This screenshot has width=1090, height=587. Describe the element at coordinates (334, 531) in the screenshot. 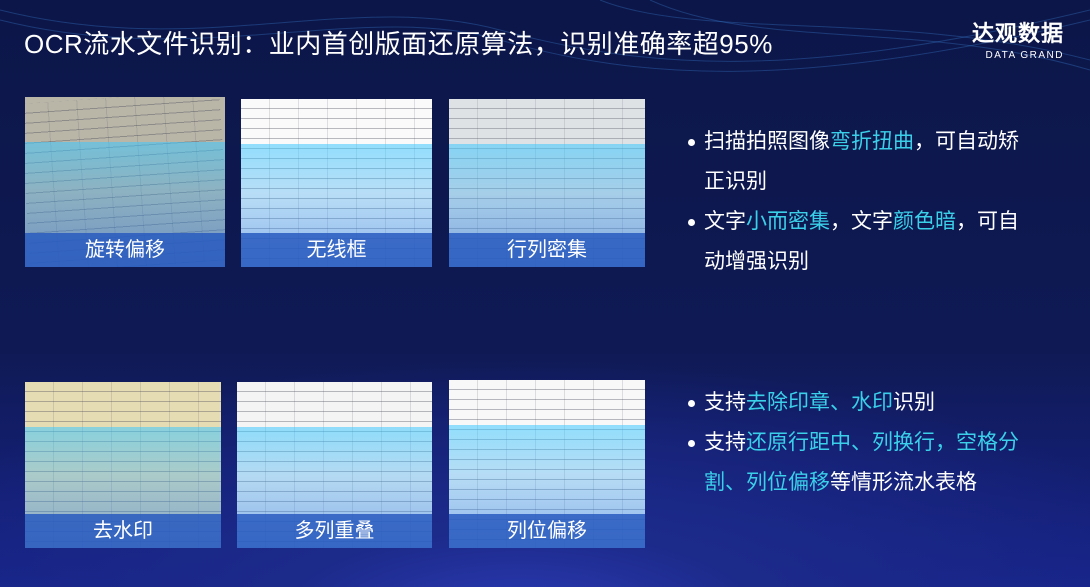

I see `thumbnail-caption: 多列重叠` at that location.